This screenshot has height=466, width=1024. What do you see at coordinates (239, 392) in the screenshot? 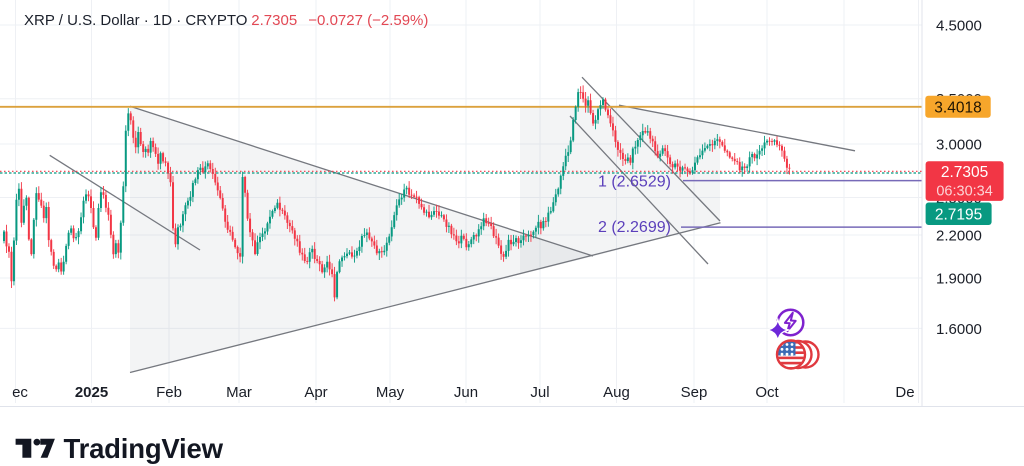
I see `svg-text: Mar` at bounding box center [239, 392].